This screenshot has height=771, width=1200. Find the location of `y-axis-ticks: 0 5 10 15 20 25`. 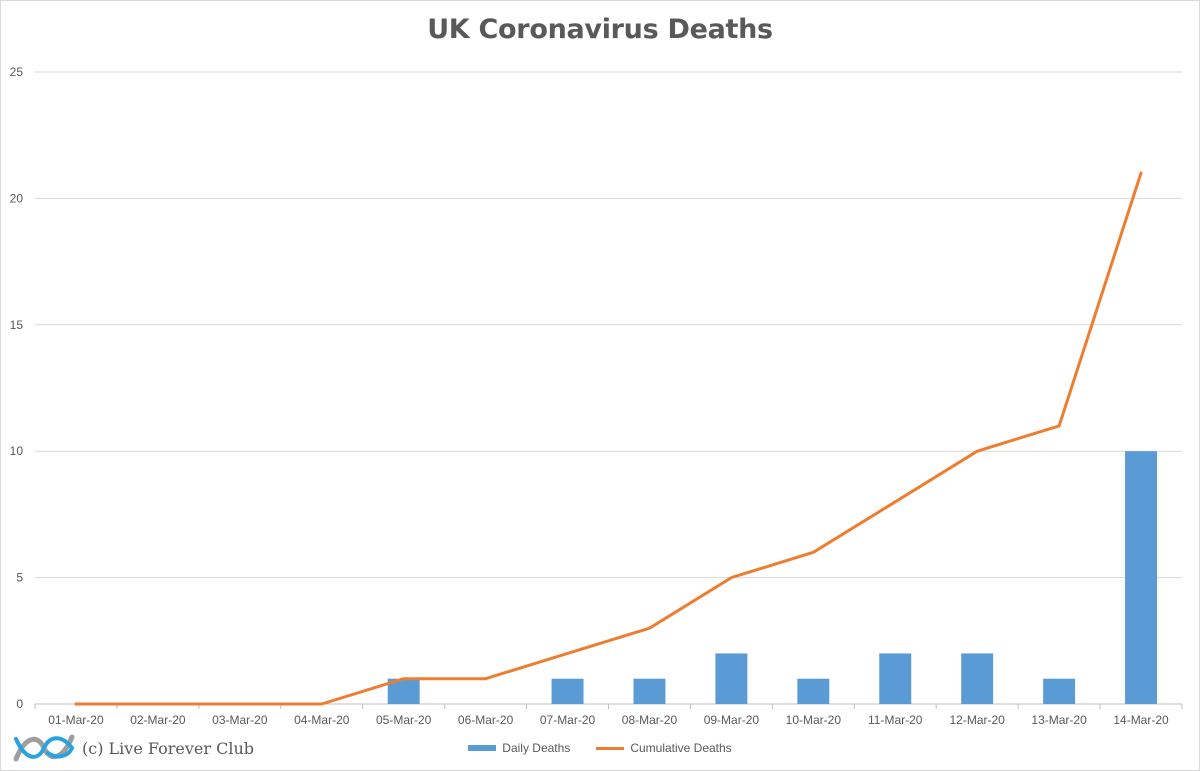

y-axis-ticks: 0 5 10 15 20 25 is located at coordinates (17, 388).